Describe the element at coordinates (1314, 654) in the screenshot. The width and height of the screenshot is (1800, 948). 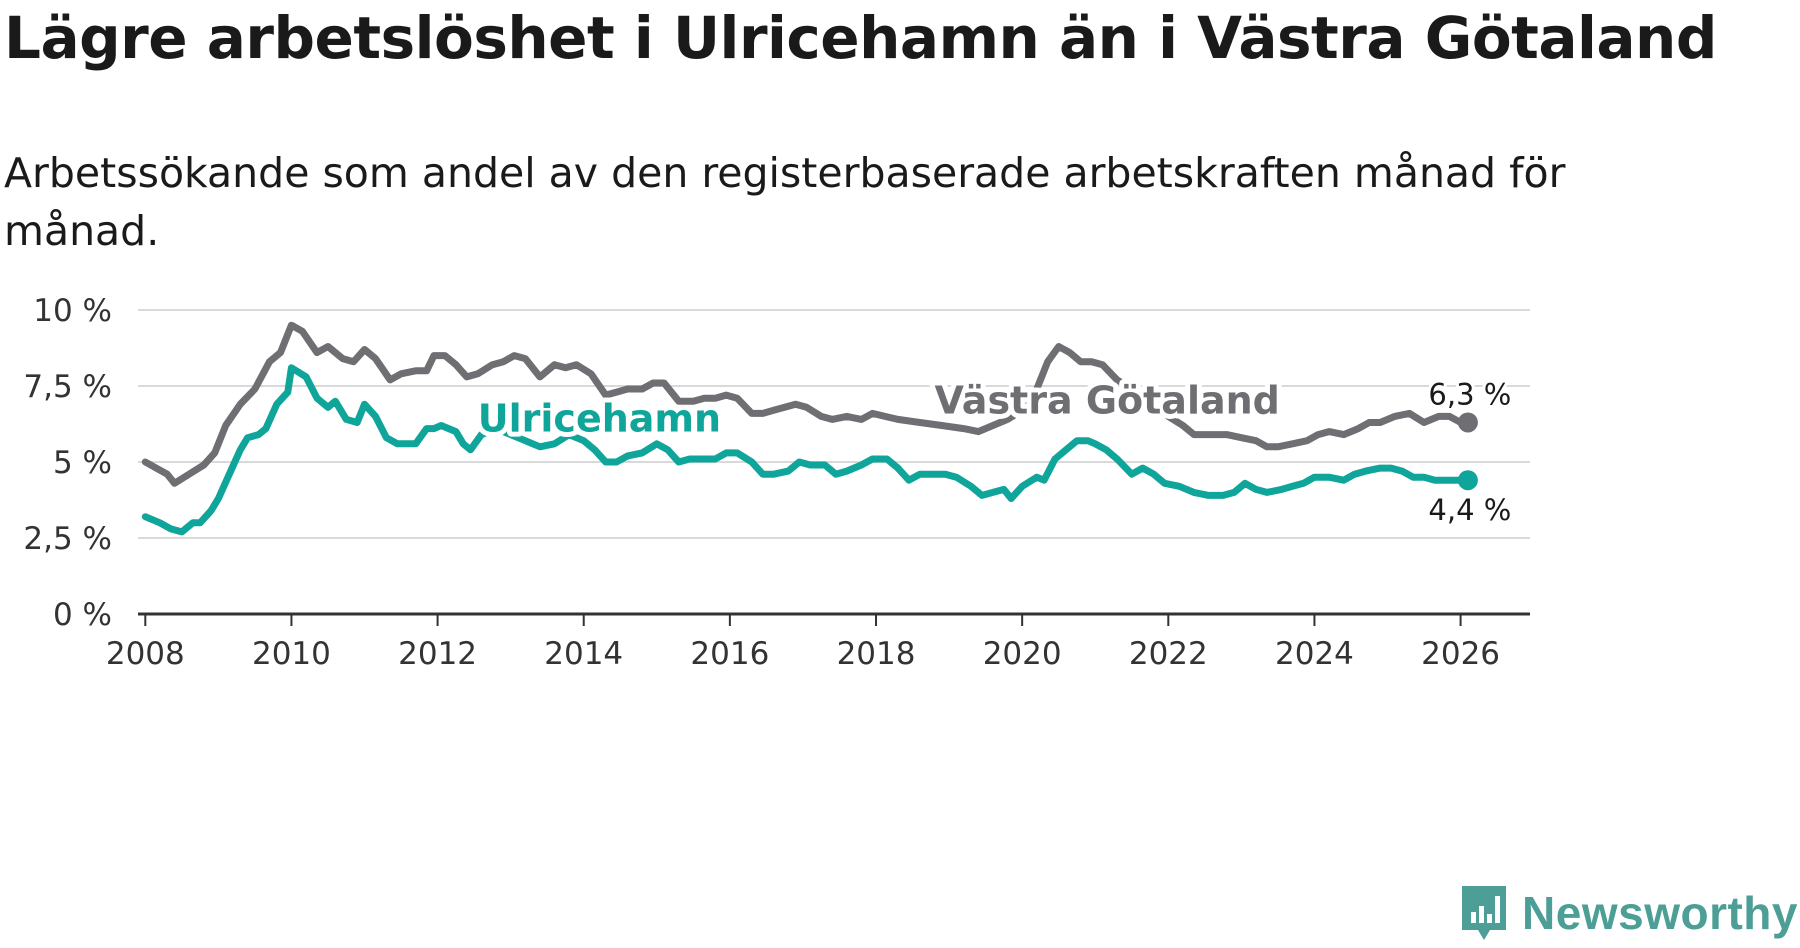
I see `x-tick-label: 2024` at that location.